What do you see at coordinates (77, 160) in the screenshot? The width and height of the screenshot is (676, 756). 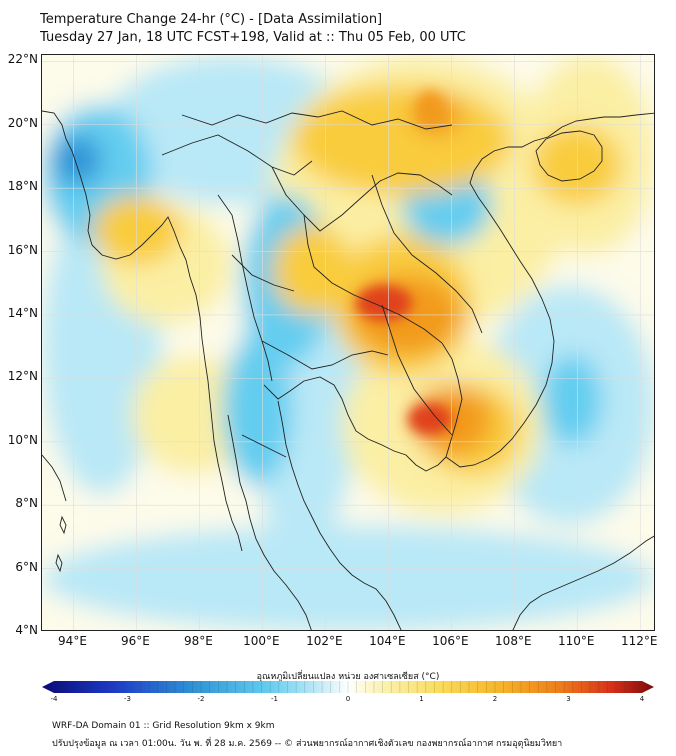 I see `anomaly-blob-strong-cold` at bounding box center [77, 160].